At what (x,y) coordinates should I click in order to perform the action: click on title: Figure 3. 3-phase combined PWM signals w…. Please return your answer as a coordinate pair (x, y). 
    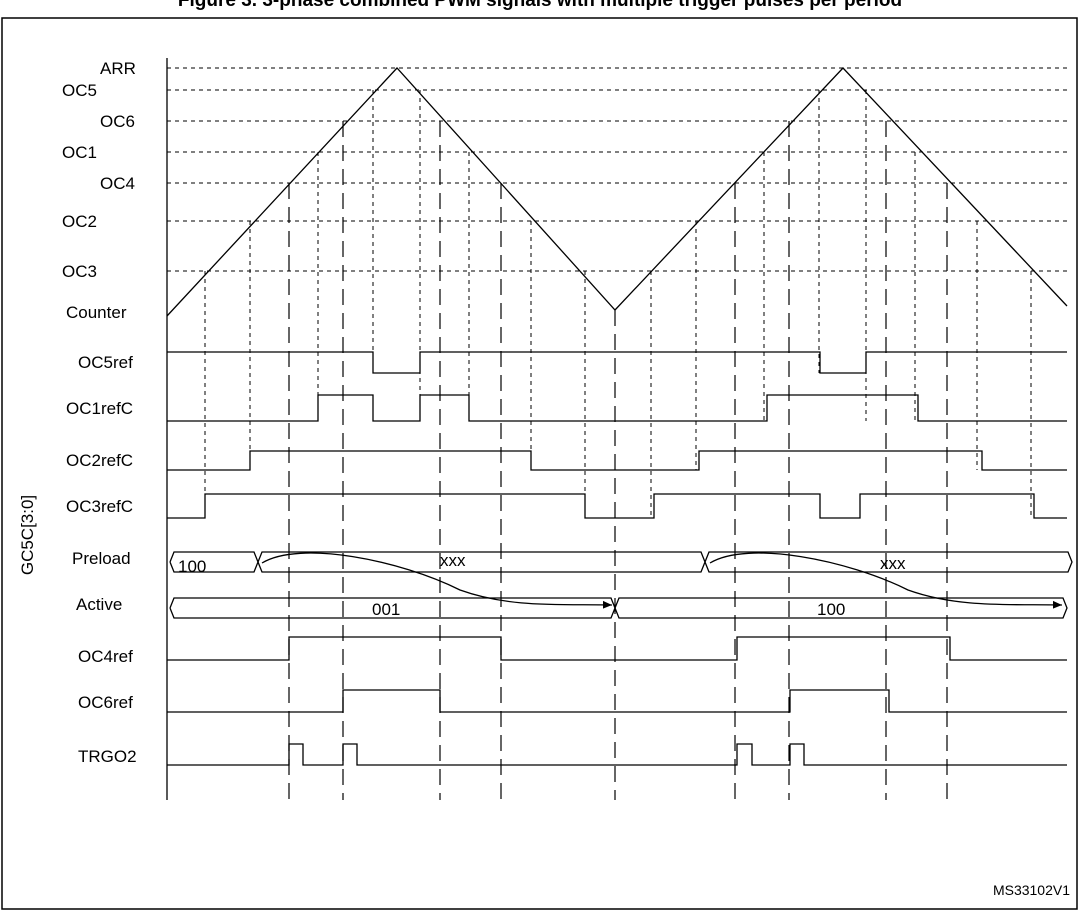
    Looking at the image, I should click on (540, 5).